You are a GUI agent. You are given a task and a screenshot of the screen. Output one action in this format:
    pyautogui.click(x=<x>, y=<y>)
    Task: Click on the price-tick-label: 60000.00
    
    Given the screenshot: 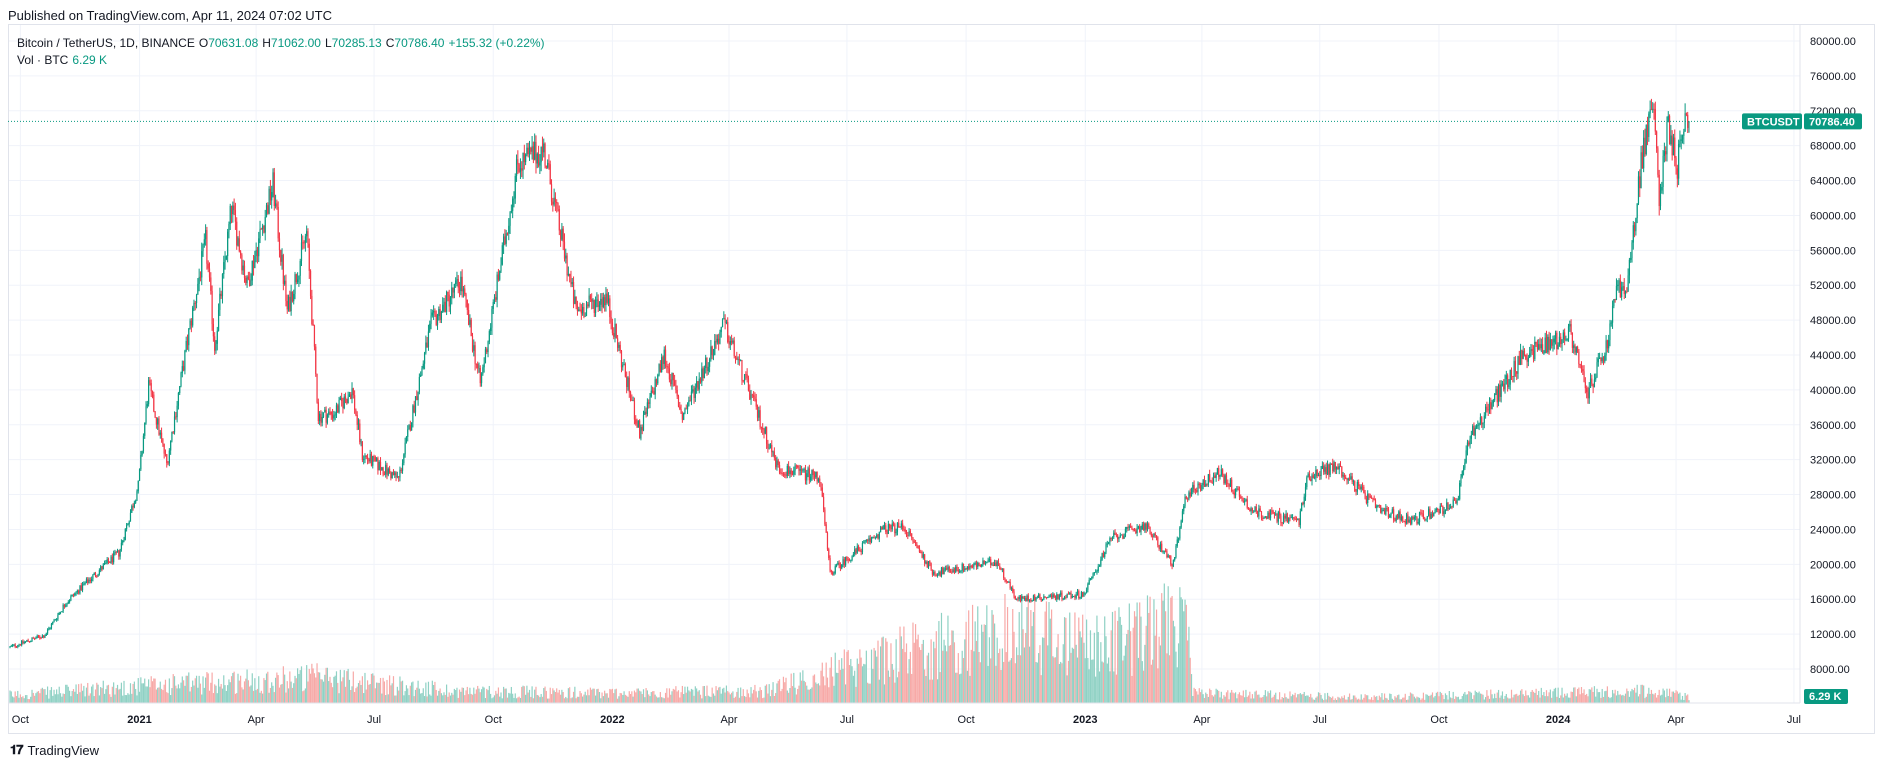 What is the action you would take?
    pyautogui.click(x=1833, y=216)
    